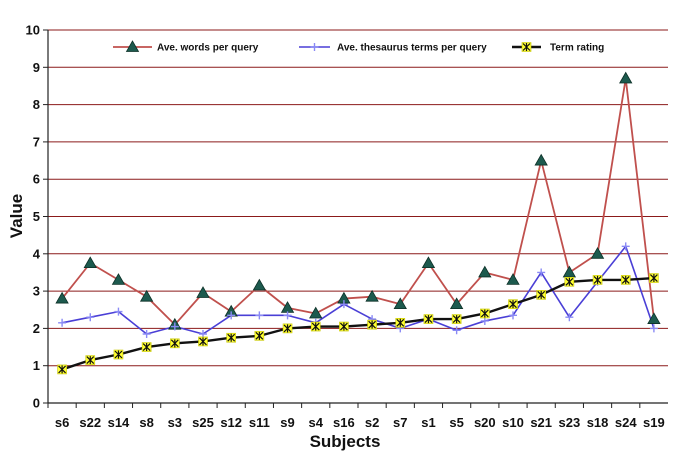 Image resolution: width=680 pixels, height=459 pixels. Describe the element at coordinates (259, 315) in the screenshot. I see `data-point-s2-s11` at that location.